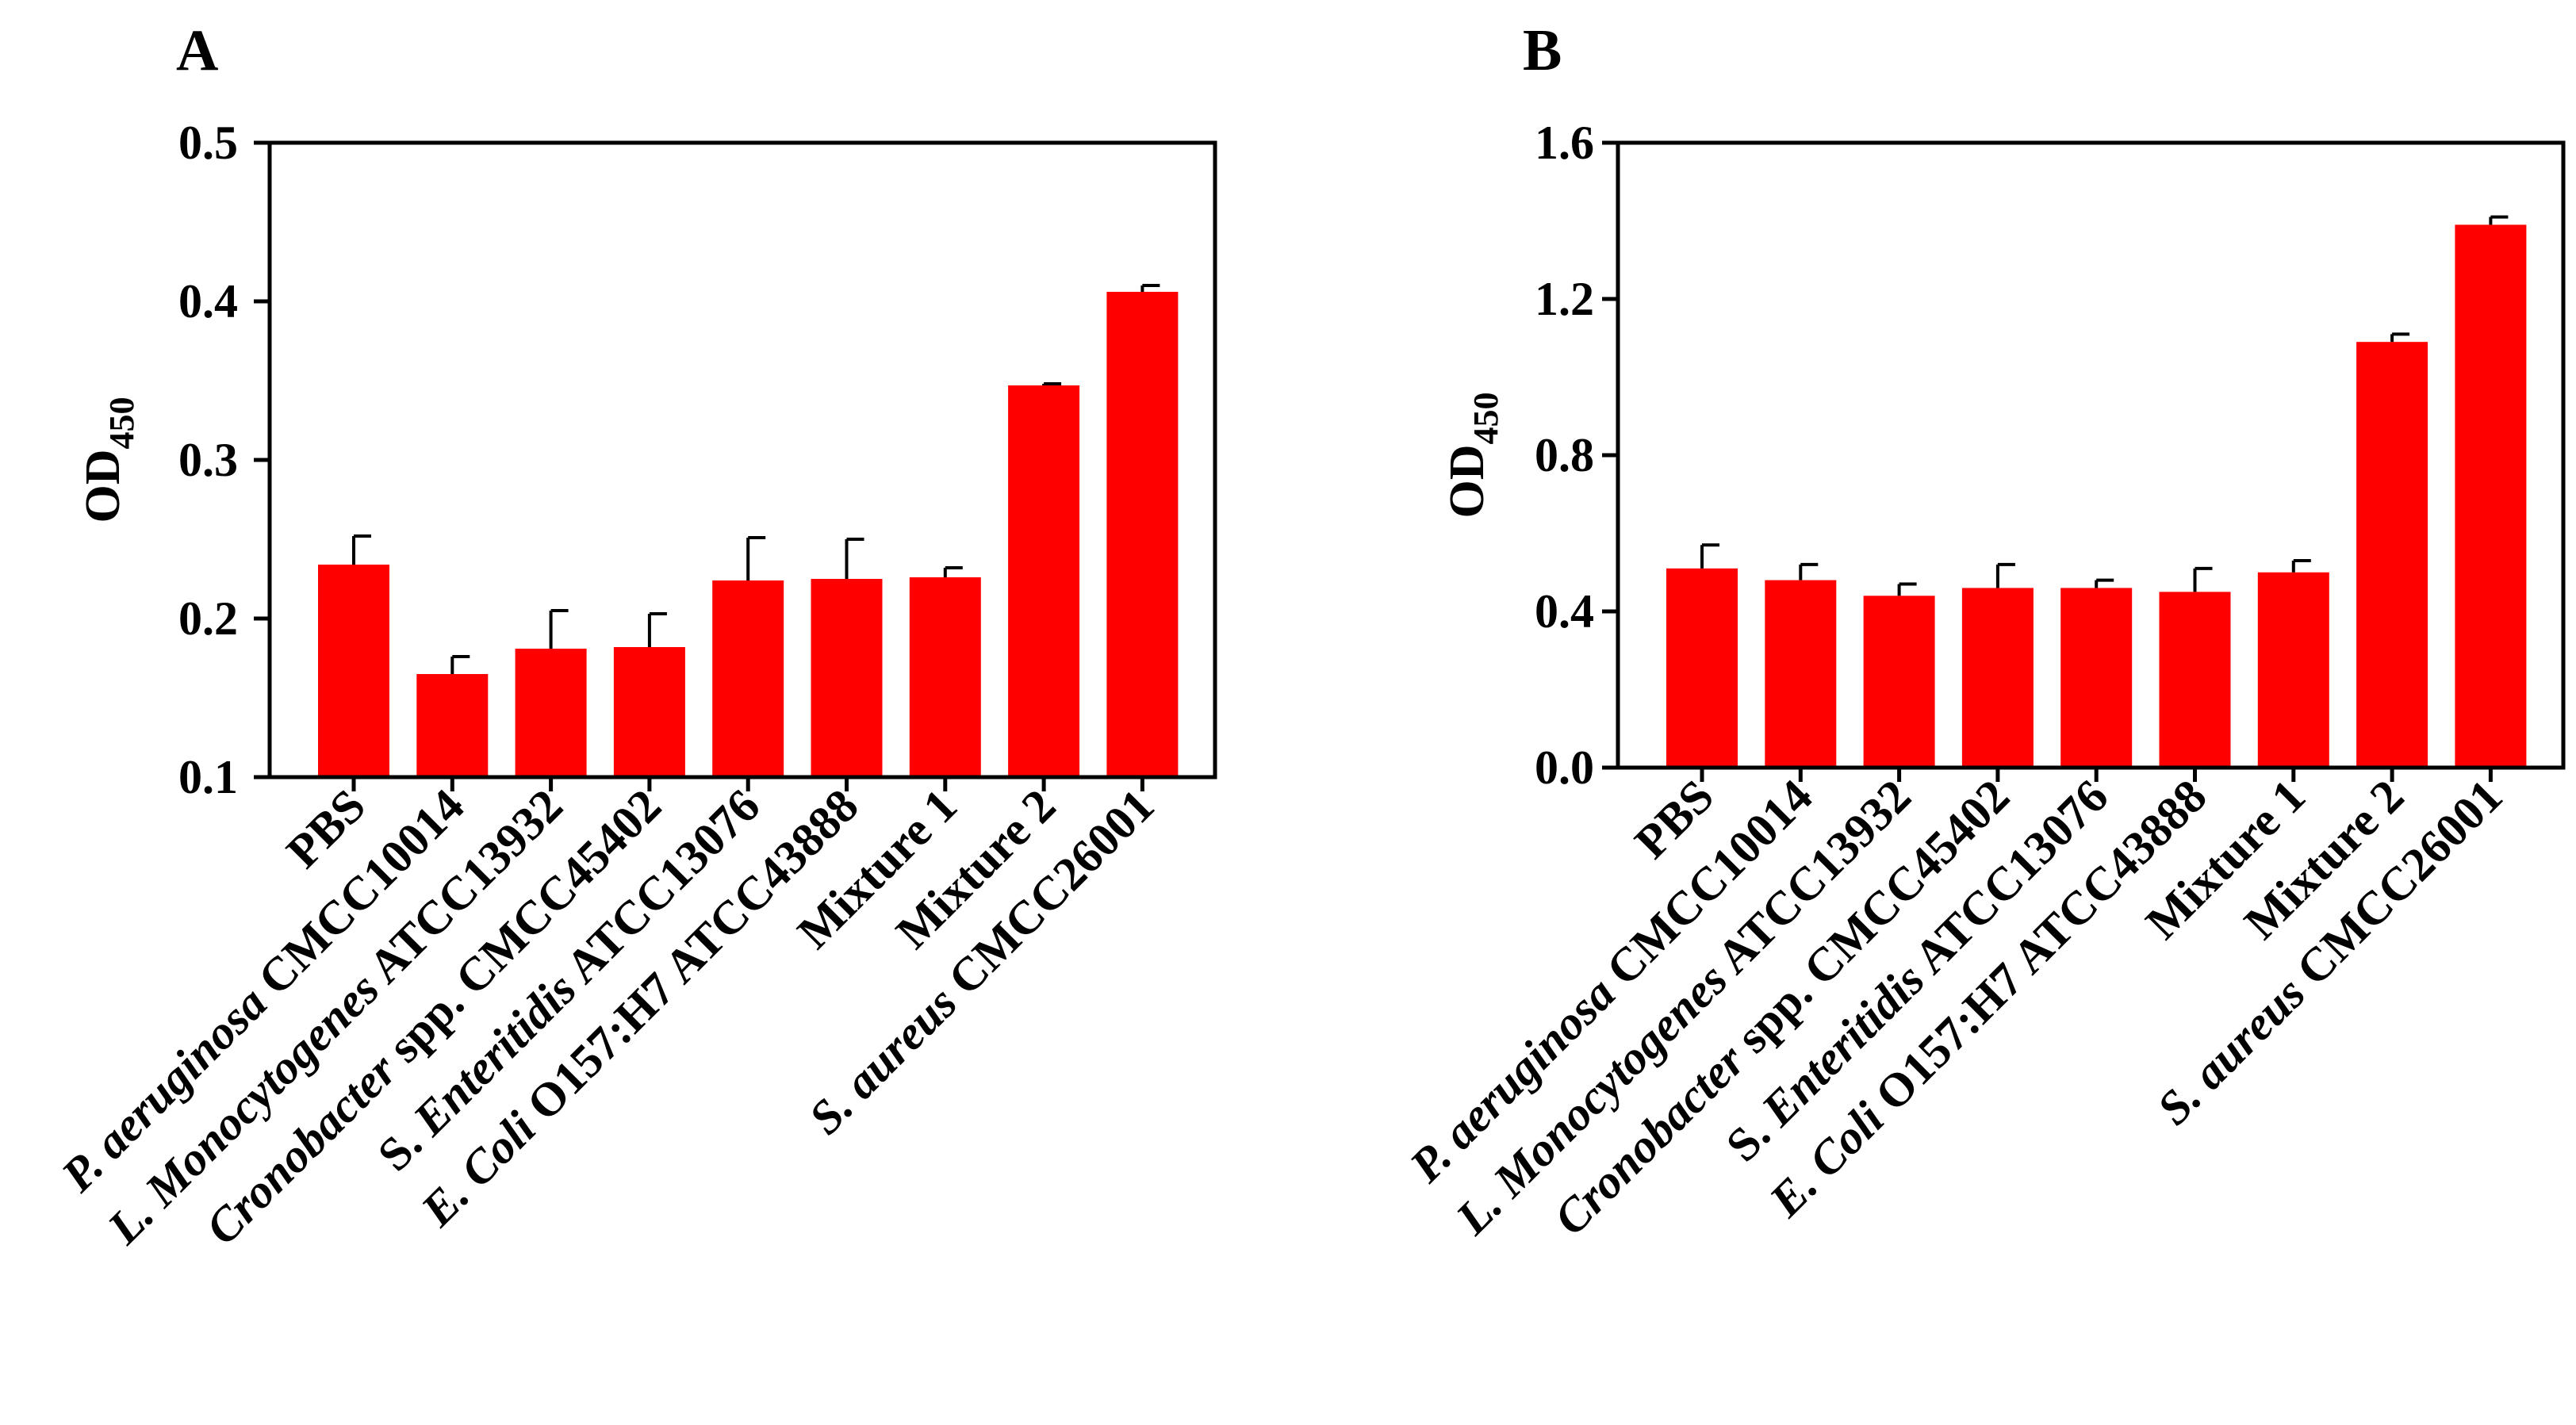  What do you see at coordinates (208, 143) in the screenshot?
I see `y-tick-label: 0.5` at bounding box center [208, 143].